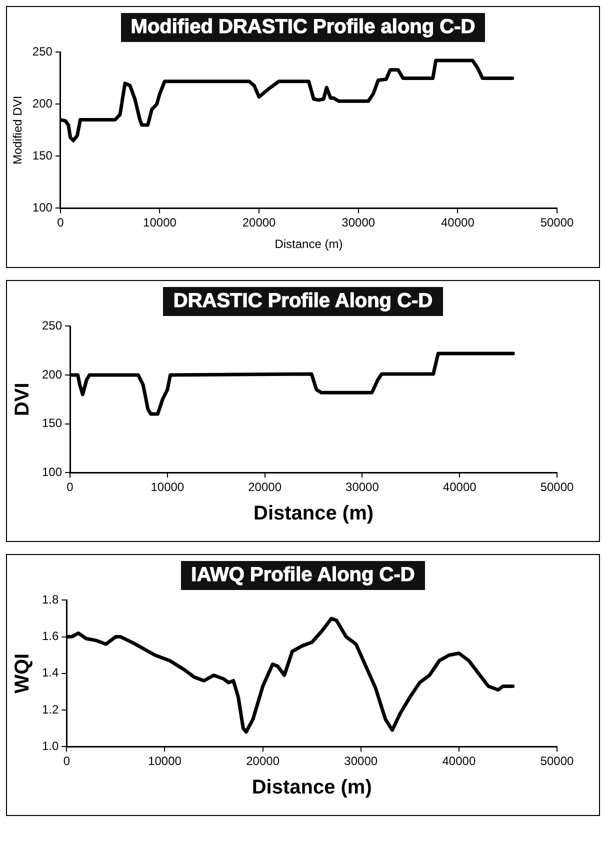  What do you see at coordinates (23, 399) in the screenshot?
I see `y-axis-title: DVI` at bounding box center [23, 399].